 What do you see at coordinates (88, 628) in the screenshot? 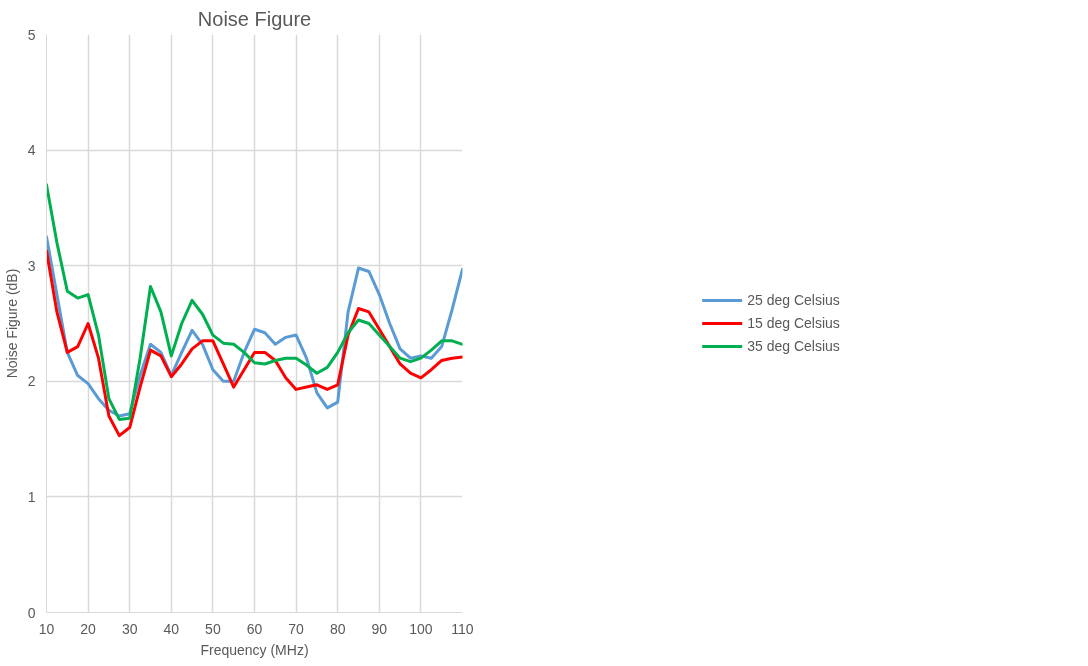
I see `x-tick-label: 20` at bounding box center [88, 628].